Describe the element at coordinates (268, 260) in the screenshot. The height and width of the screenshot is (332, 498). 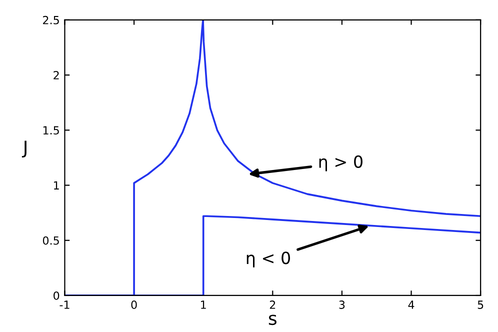
I see `annotation: η < 0` at that location.